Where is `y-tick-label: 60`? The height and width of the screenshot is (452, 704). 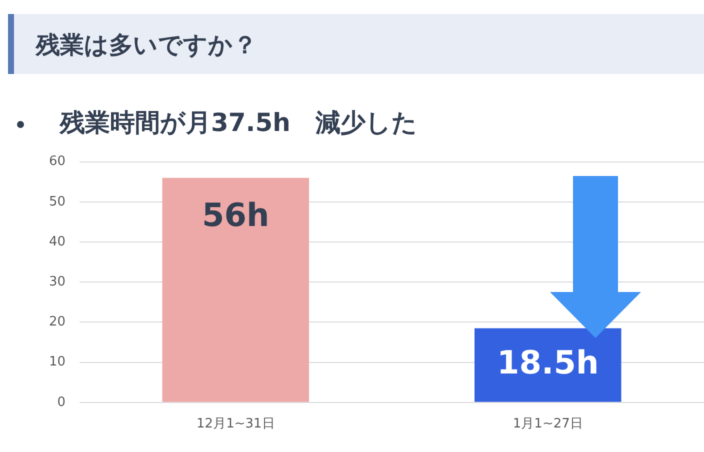
y-tick-label: 60 is located at coordinates (57, 162).